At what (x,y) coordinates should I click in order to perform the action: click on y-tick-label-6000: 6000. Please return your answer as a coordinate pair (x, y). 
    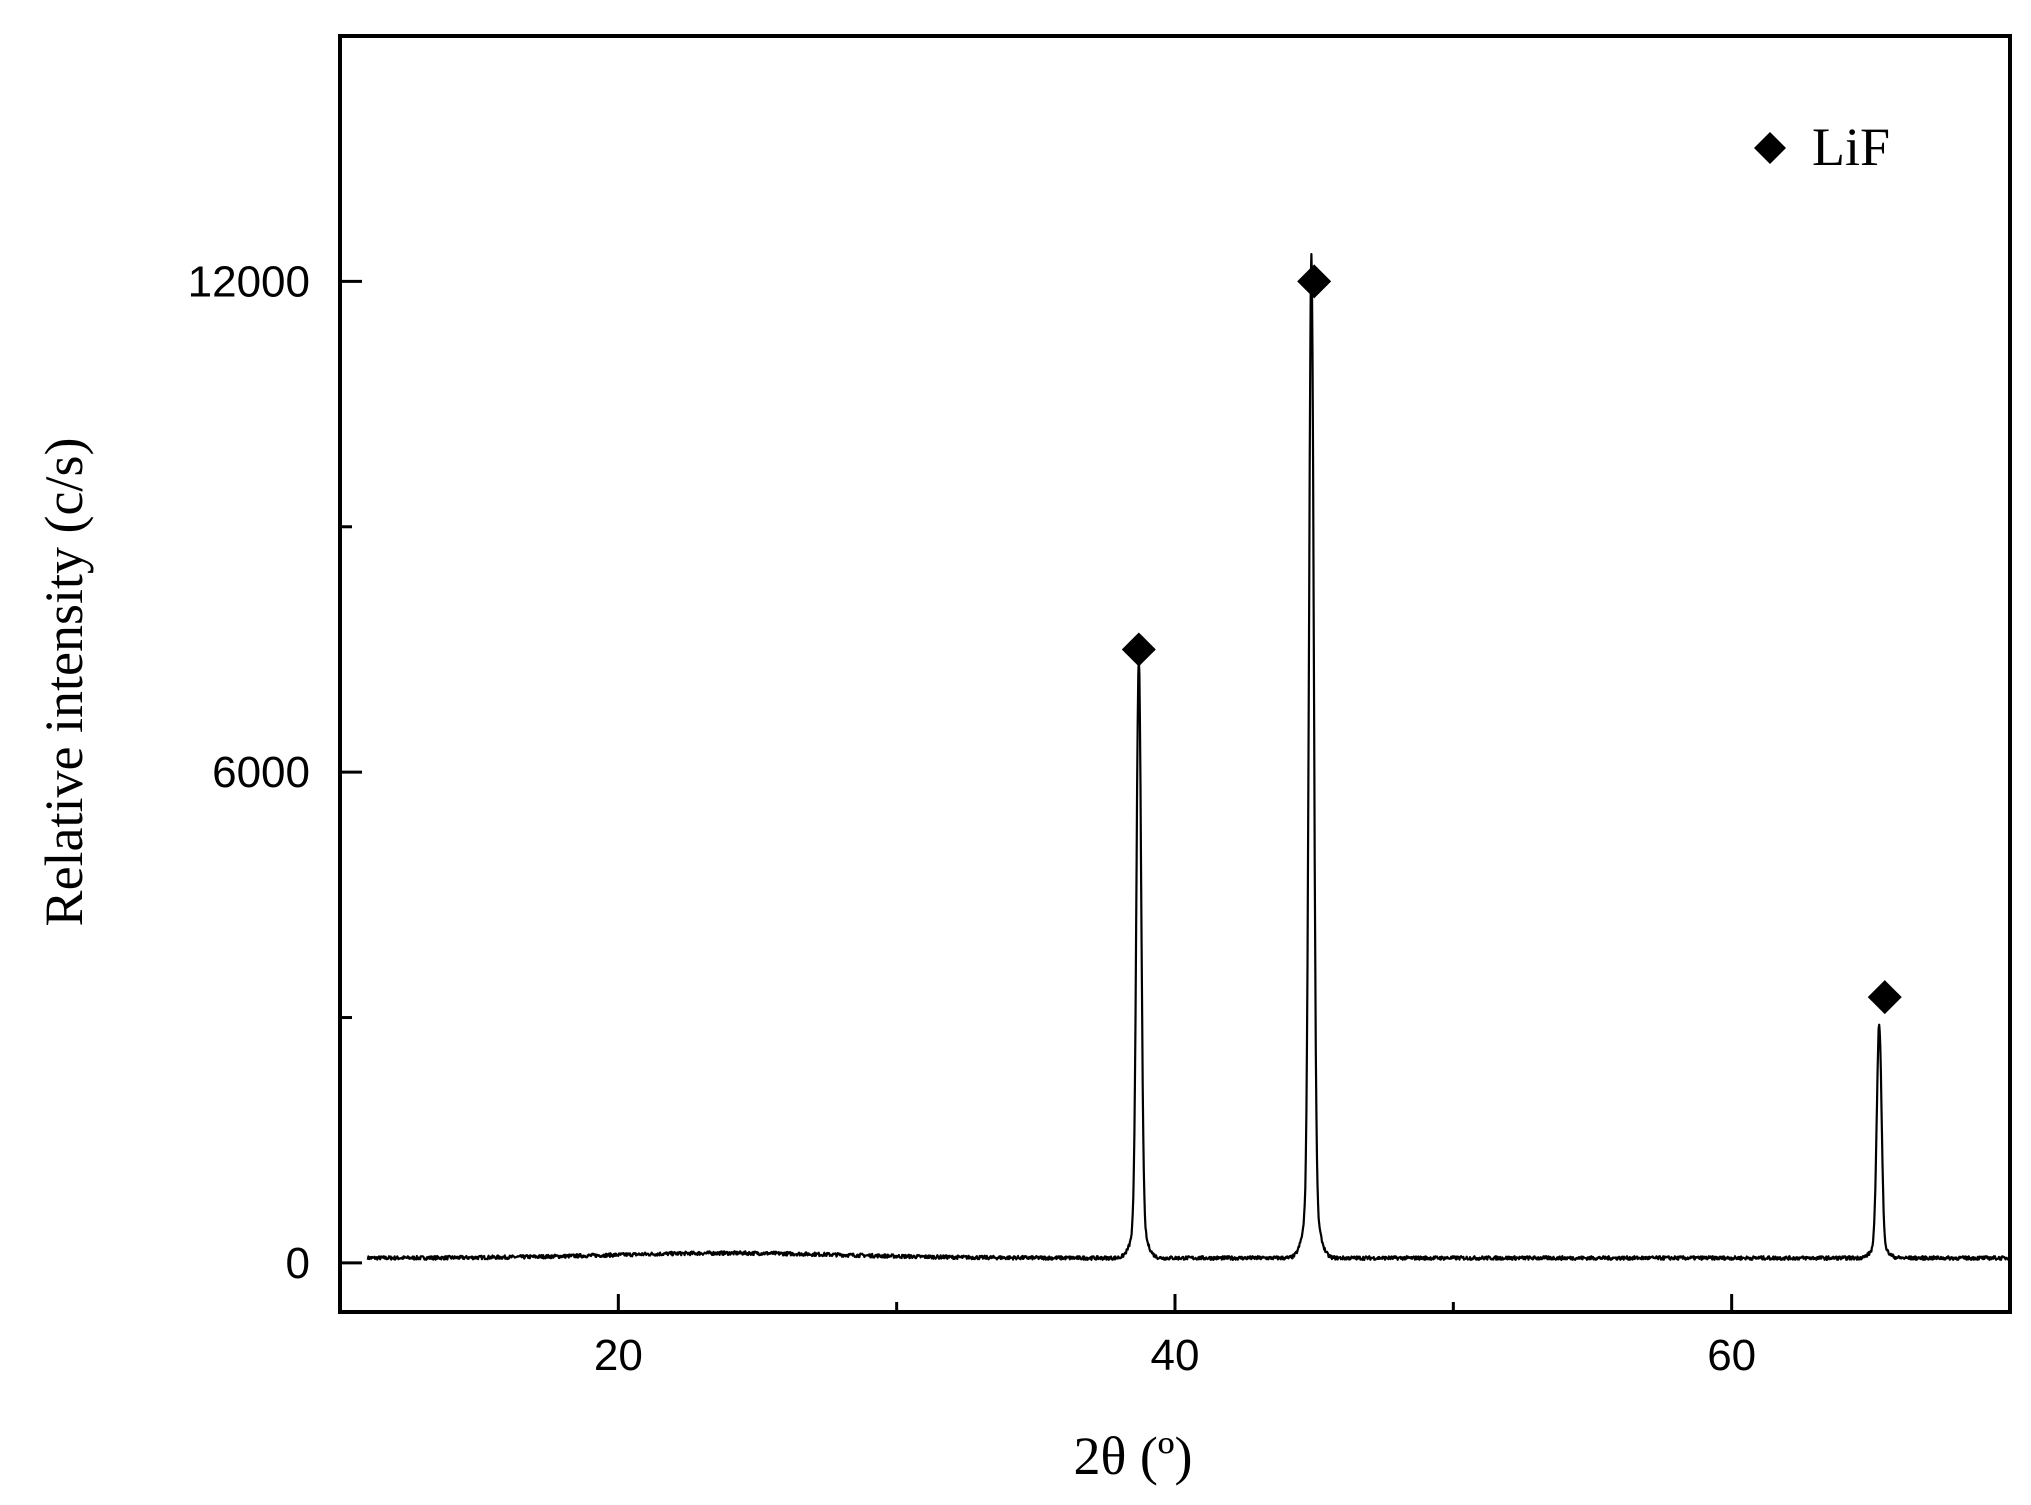
    Looking at the image, I should click on (261, 772).